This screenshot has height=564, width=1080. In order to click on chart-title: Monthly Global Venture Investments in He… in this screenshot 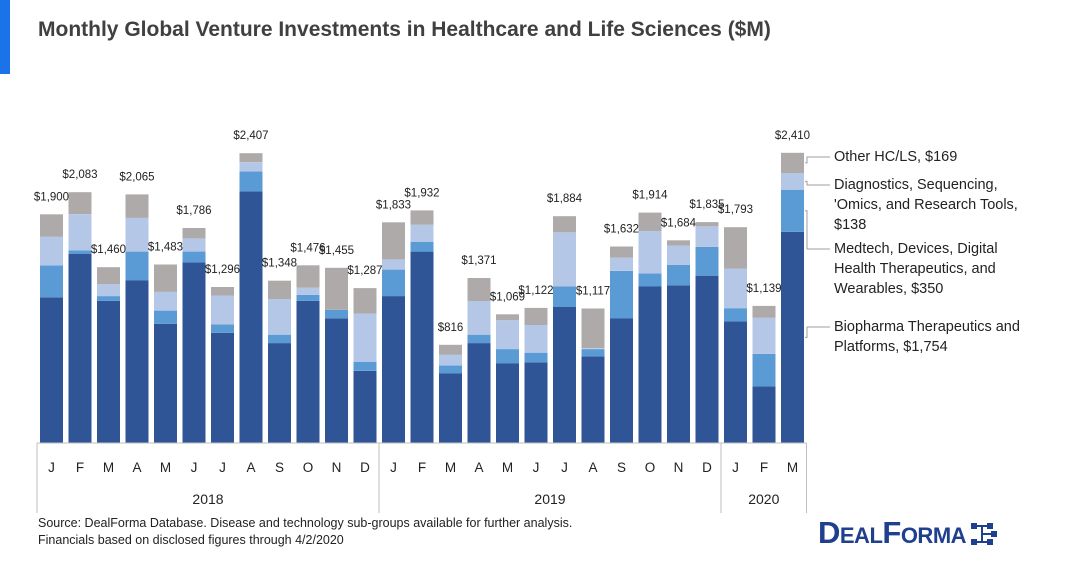, I will do `click(404, 29)`.